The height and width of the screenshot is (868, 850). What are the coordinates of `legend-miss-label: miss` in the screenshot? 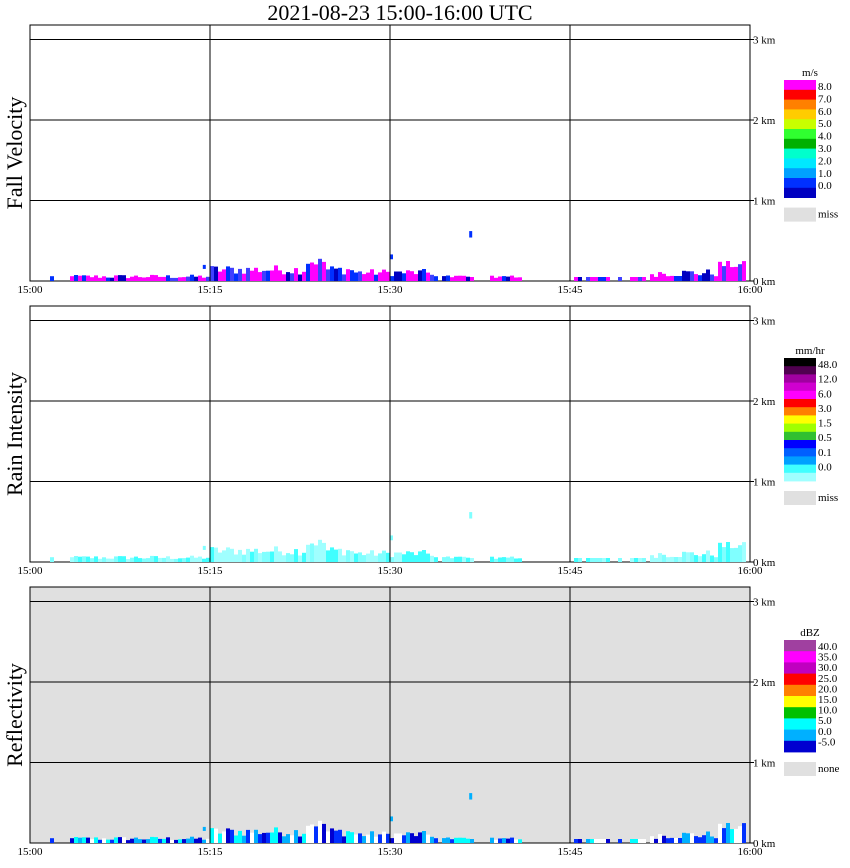 It's located at (828, 498).